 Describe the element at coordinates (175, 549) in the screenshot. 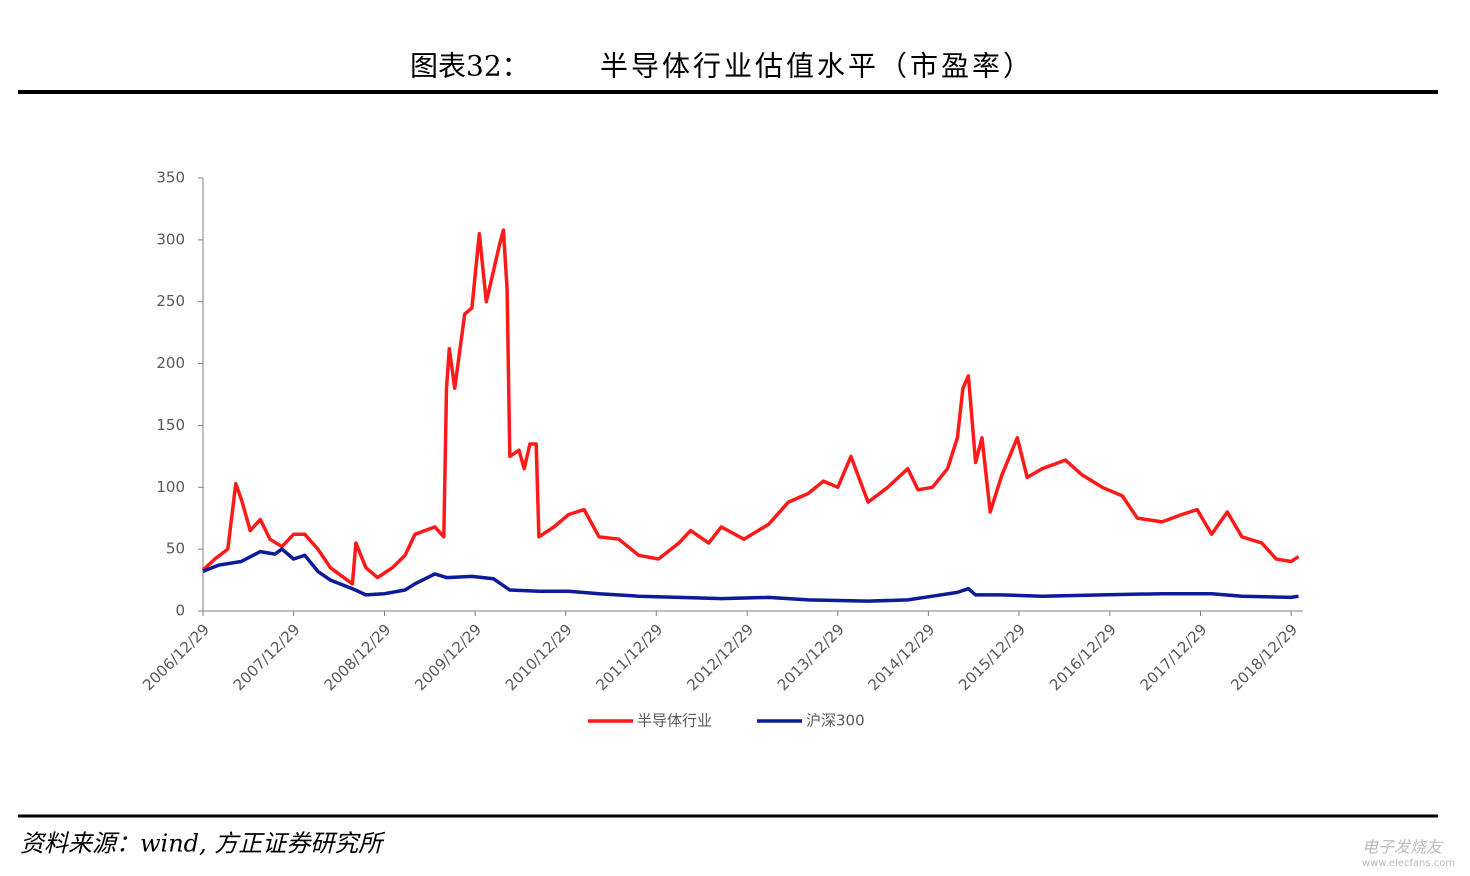

I see `y-tick-label: 50` at that location.